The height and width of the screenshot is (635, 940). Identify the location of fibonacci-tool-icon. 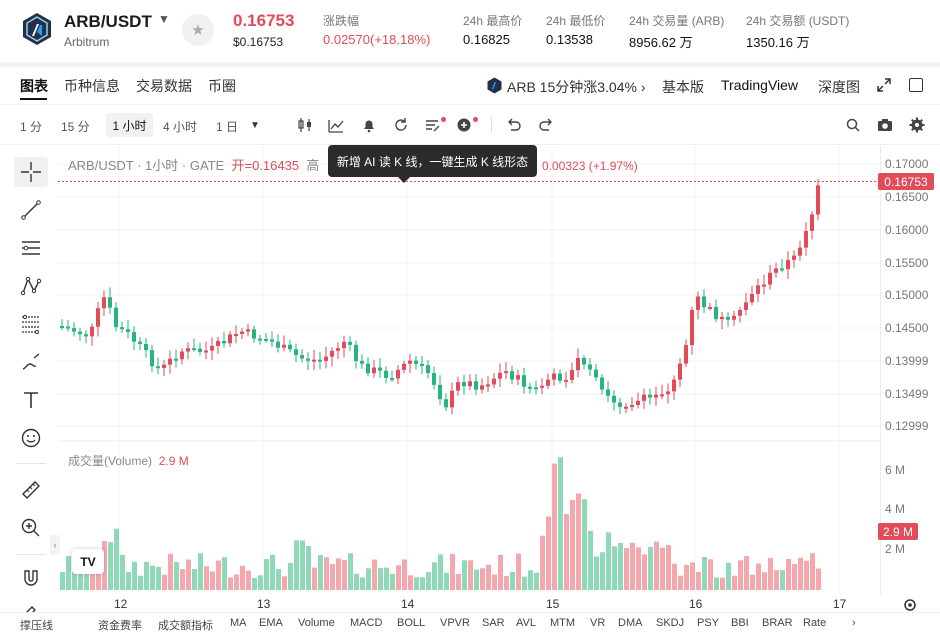
(31, 324).